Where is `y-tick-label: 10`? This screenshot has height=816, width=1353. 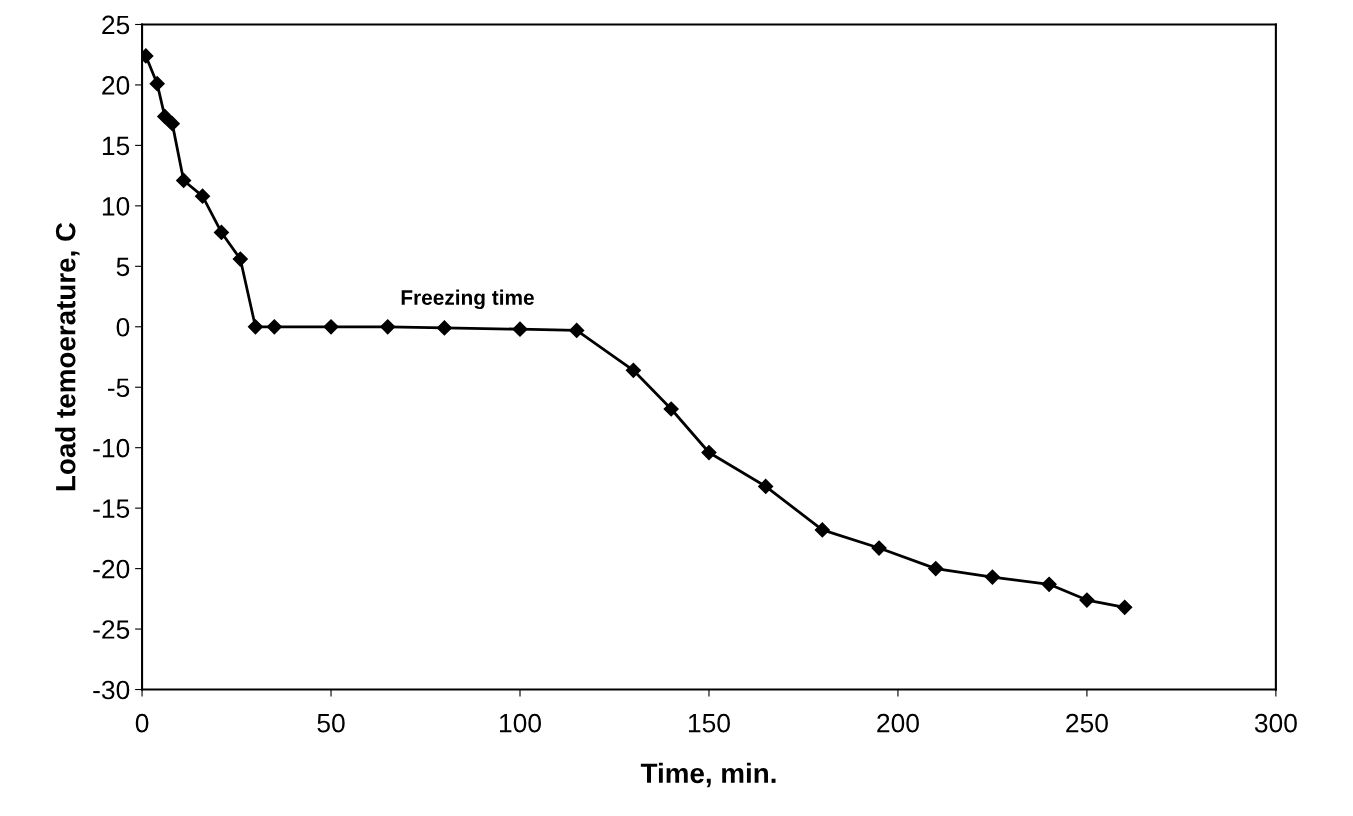
y-tick-label: 10 is located at coordinates (116, 206).